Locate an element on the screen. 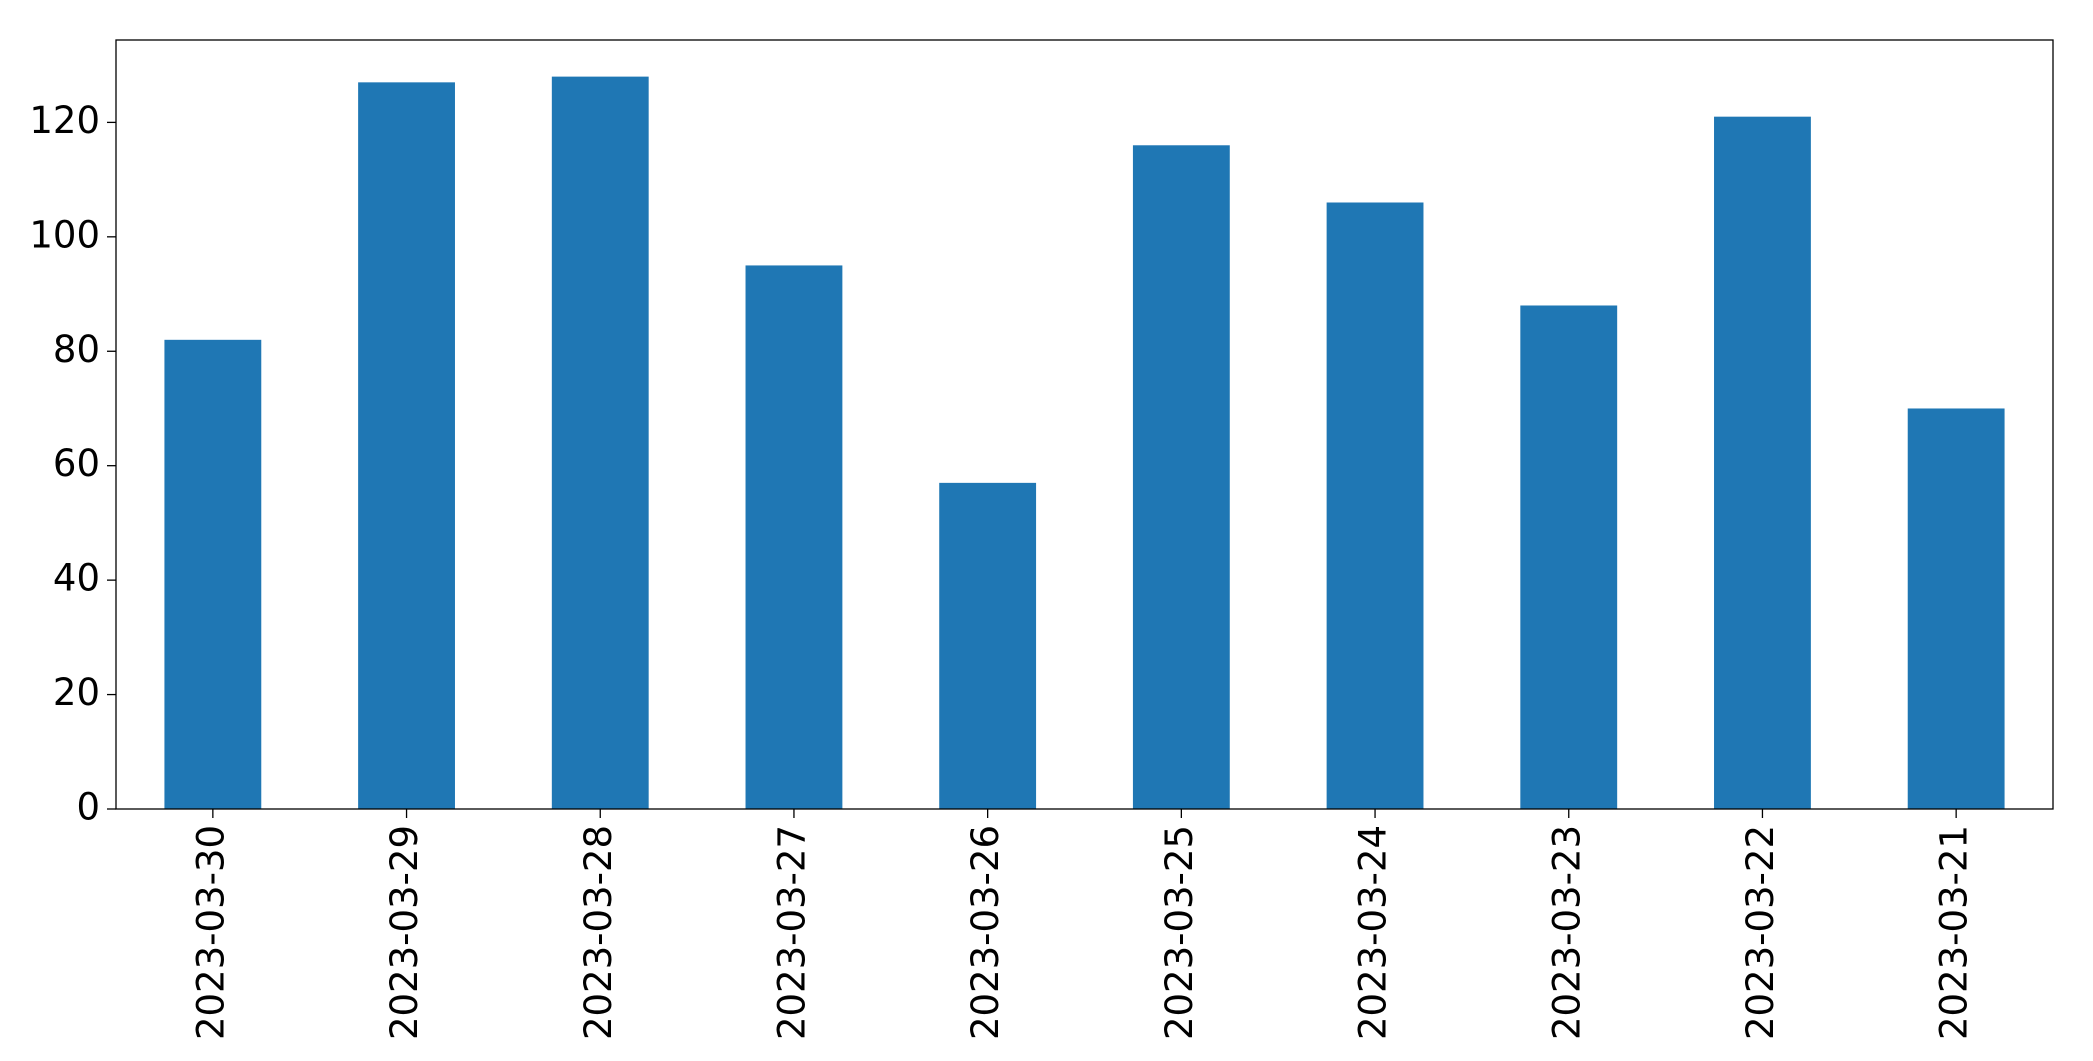 This screenshot has height=1061, width=2093. x-tick-label: 2023-03-22 is located at coordinates (1760, 932).